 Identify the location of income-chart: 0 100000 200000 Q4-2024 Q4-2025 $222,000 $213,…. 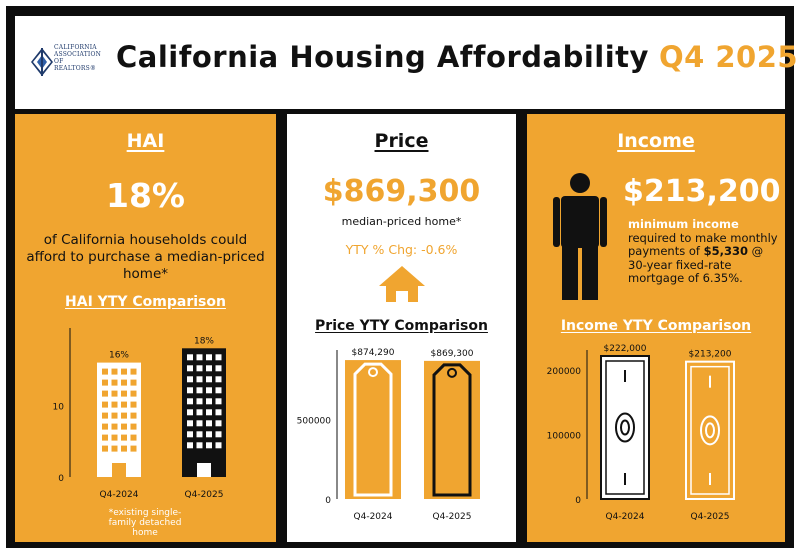
(641, 433).